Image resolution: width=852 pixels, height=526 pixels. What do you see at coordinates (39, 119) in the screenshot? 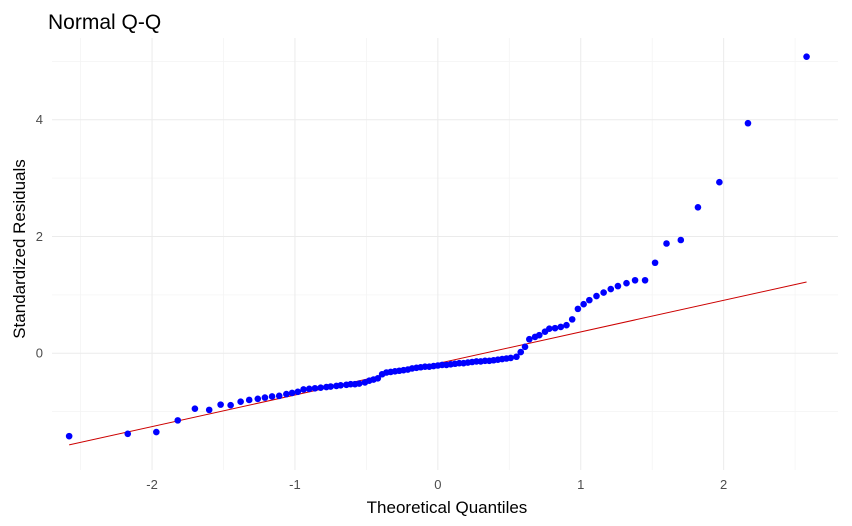
I see `y-tick-label: 4` at bounding box center [39, 119].